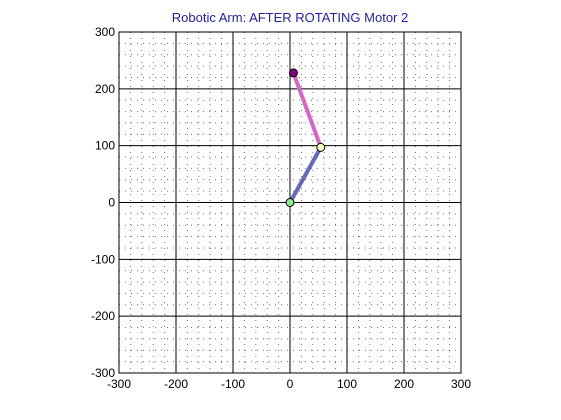  What do you see at coordinates (103, 373) in the screenshot?
I see `y-tick-label: -300` at bounding box center [103, 373].